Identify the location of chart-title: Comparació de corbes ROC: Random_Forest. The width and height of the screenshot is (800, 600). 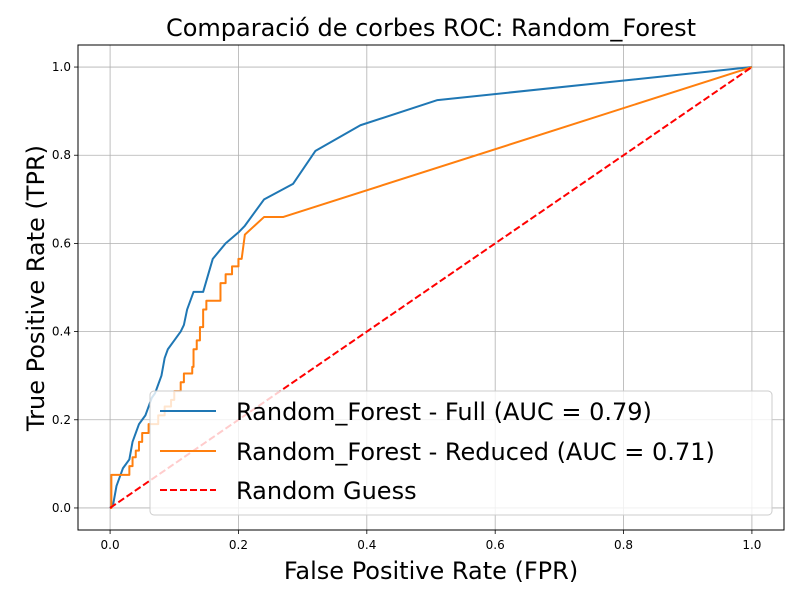
(431, 28).